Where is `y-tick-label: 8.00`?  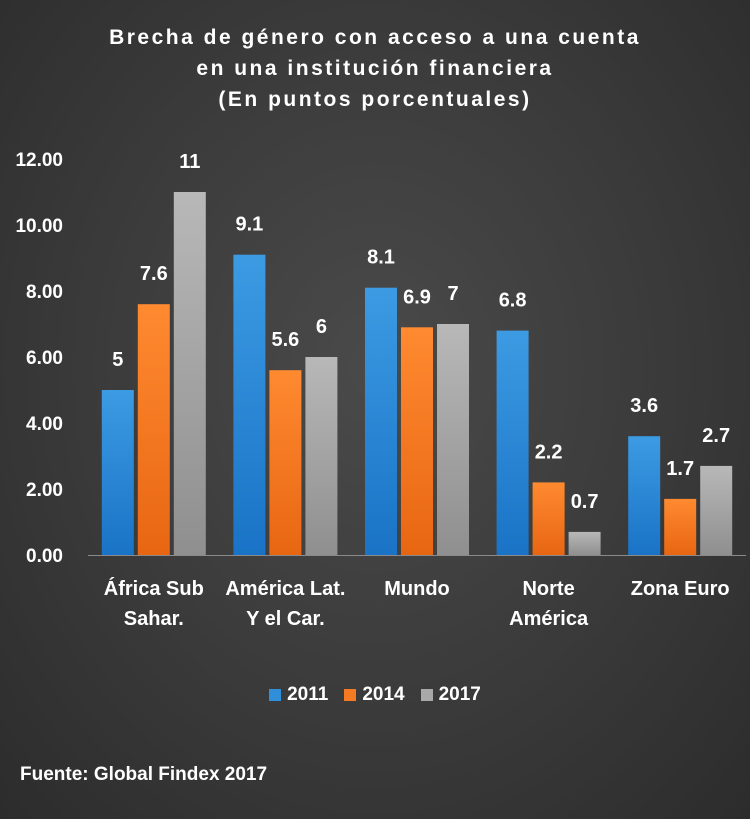 y-tick-label: 8.00 is located at coordinates (44, 292).